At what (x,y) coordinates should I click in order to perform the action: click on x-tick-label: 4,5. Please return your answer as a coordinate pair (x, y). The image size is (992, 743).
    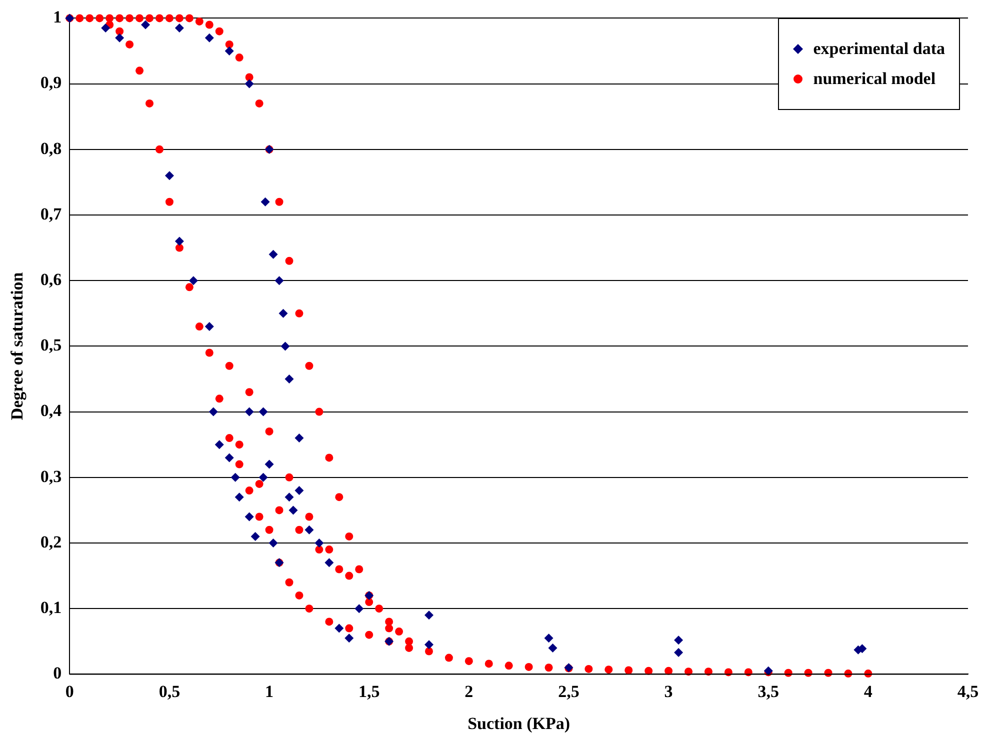
    Looking at the image, I should click on (968, 691).